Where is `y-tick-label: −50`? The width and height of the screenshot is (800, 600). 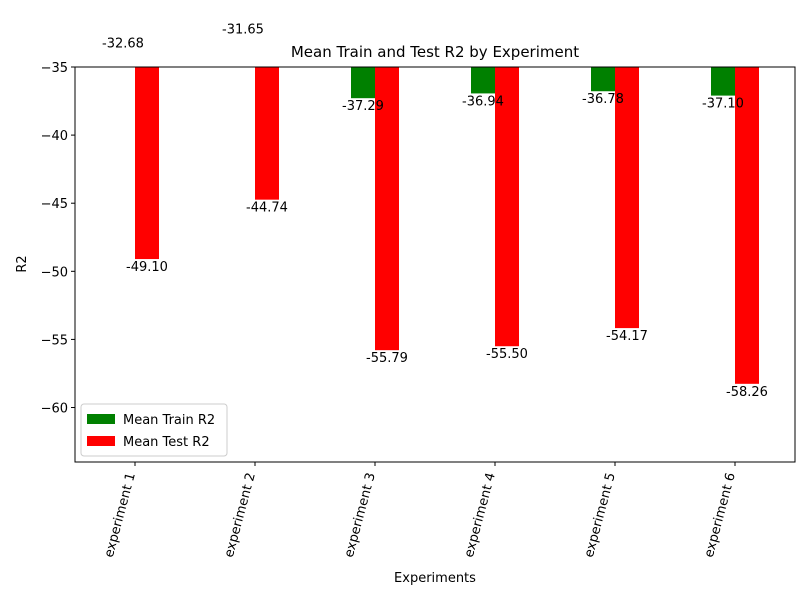 y-tick-label: −50 is located at coordinates (54, 272).